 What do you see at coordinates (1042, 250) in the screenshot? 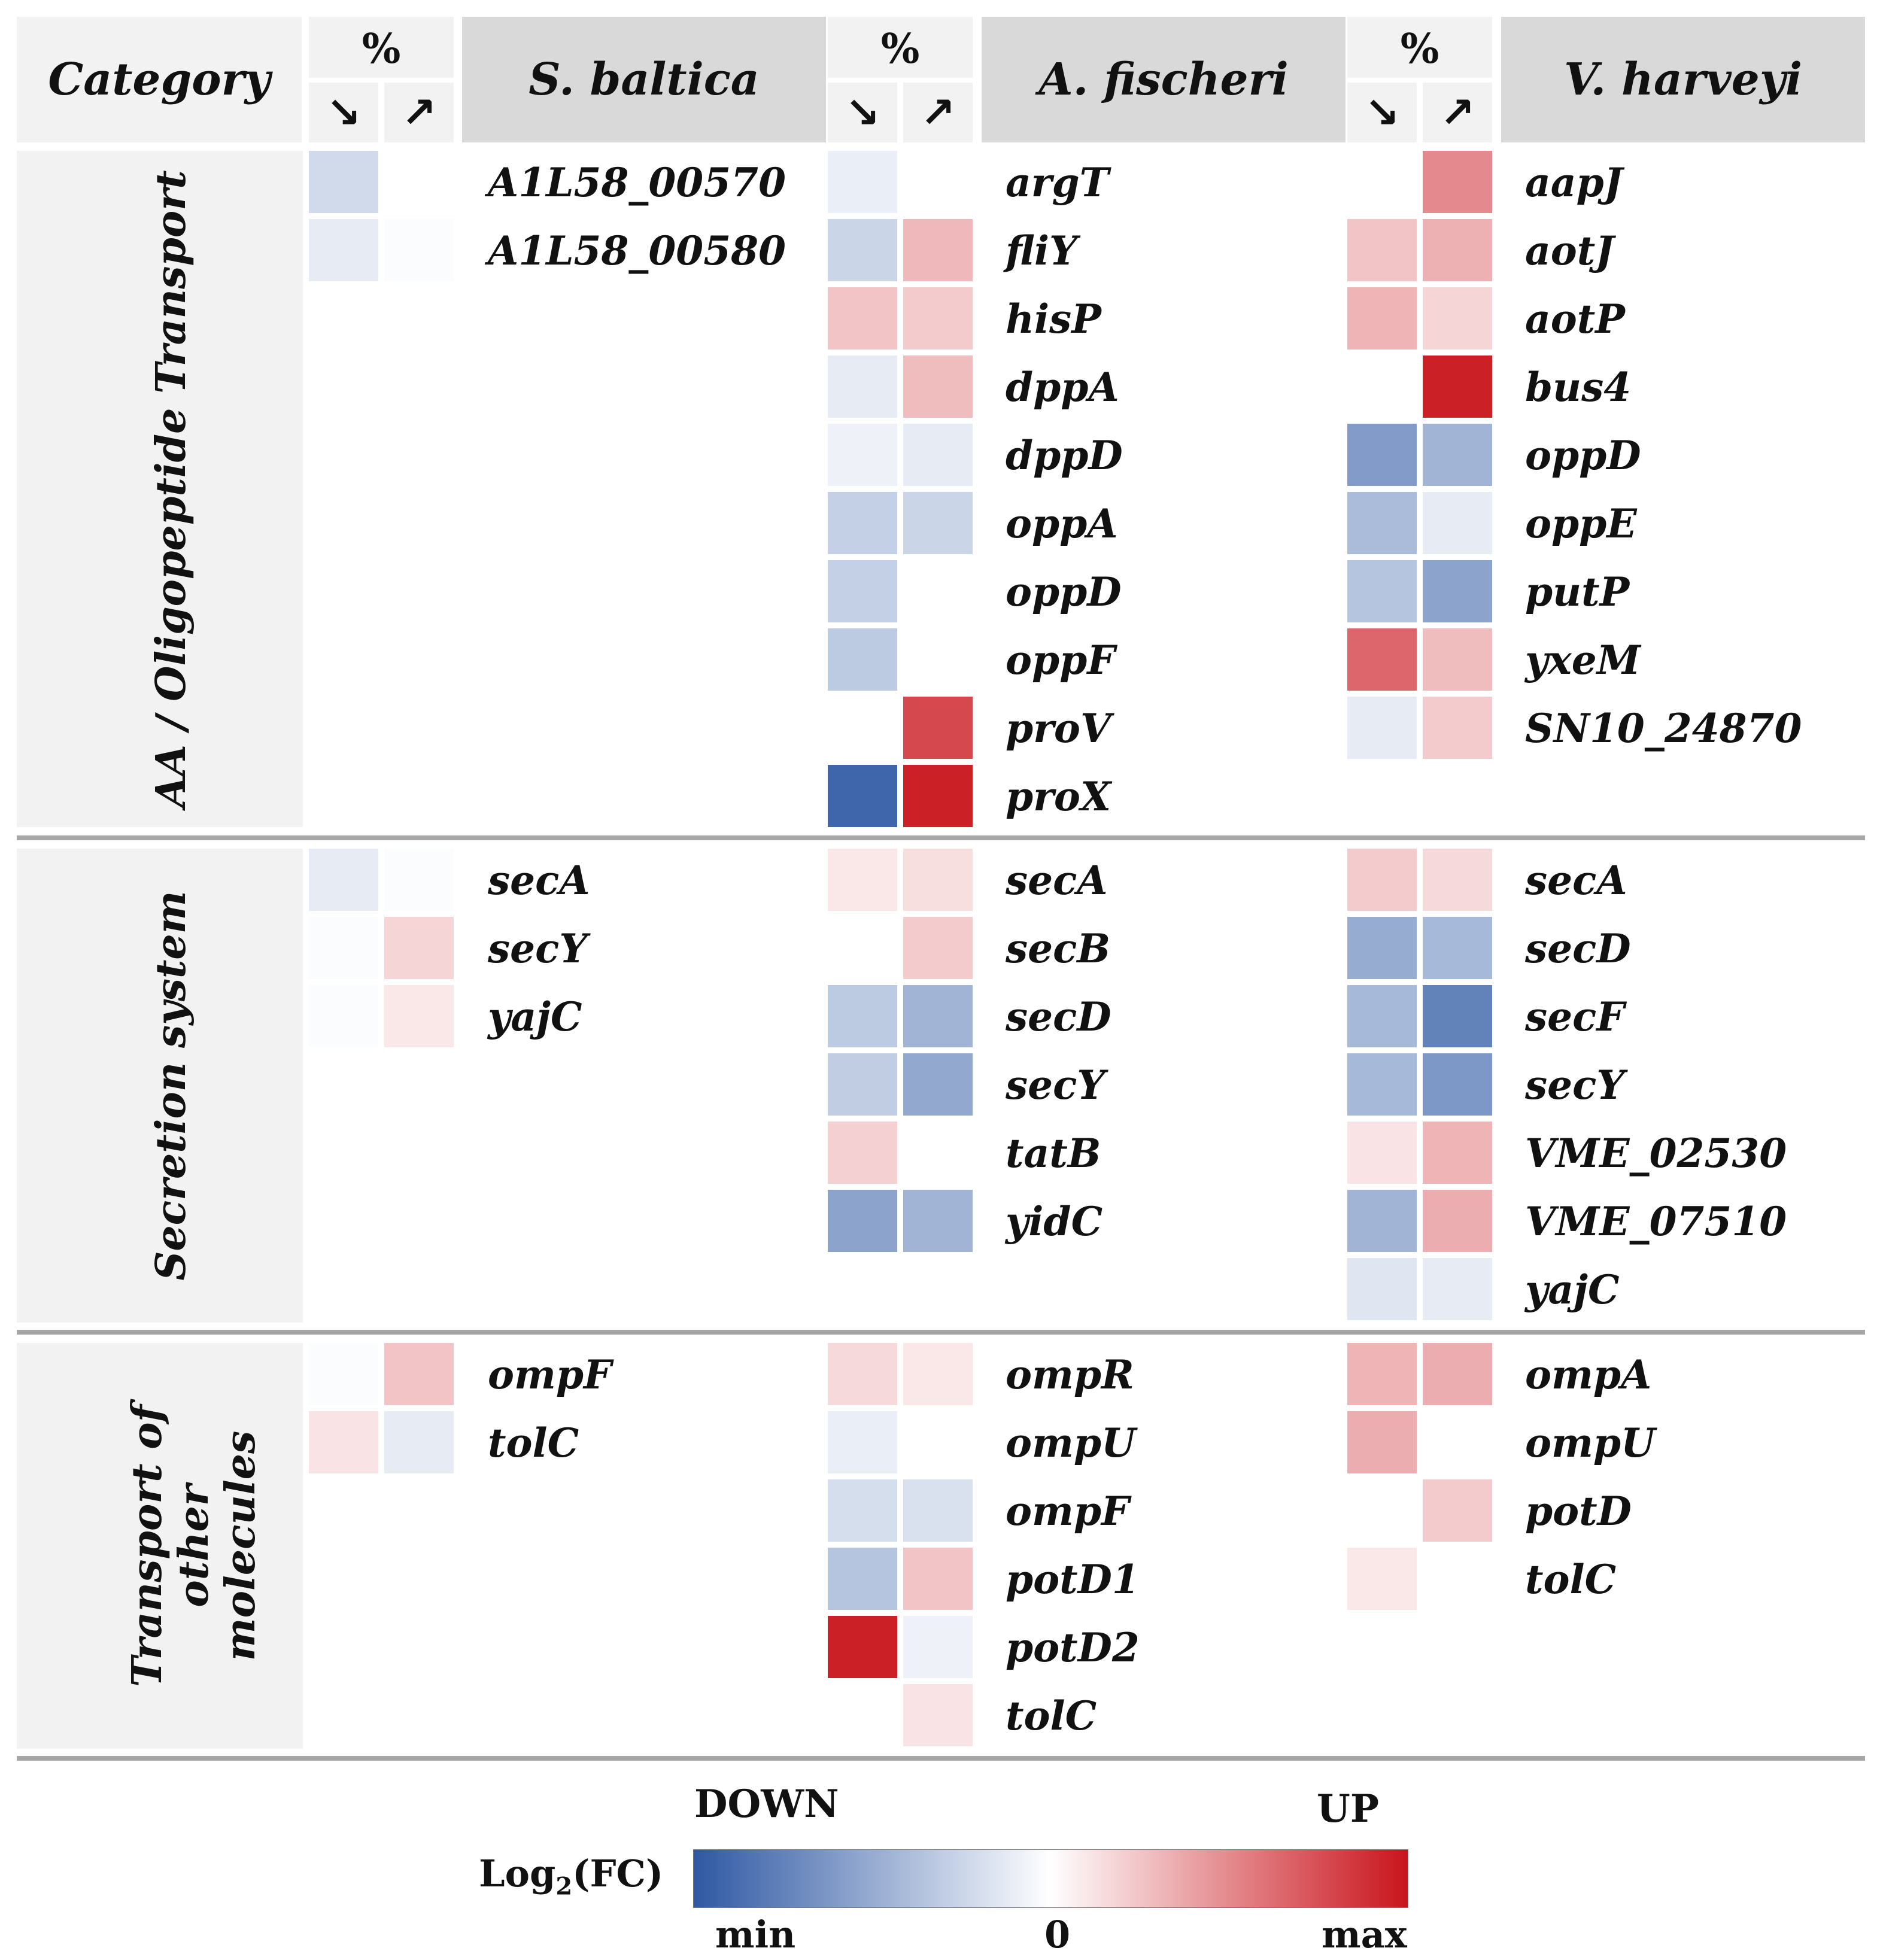
I see `gene-label: fliY` at bounding box center [1042, 250].